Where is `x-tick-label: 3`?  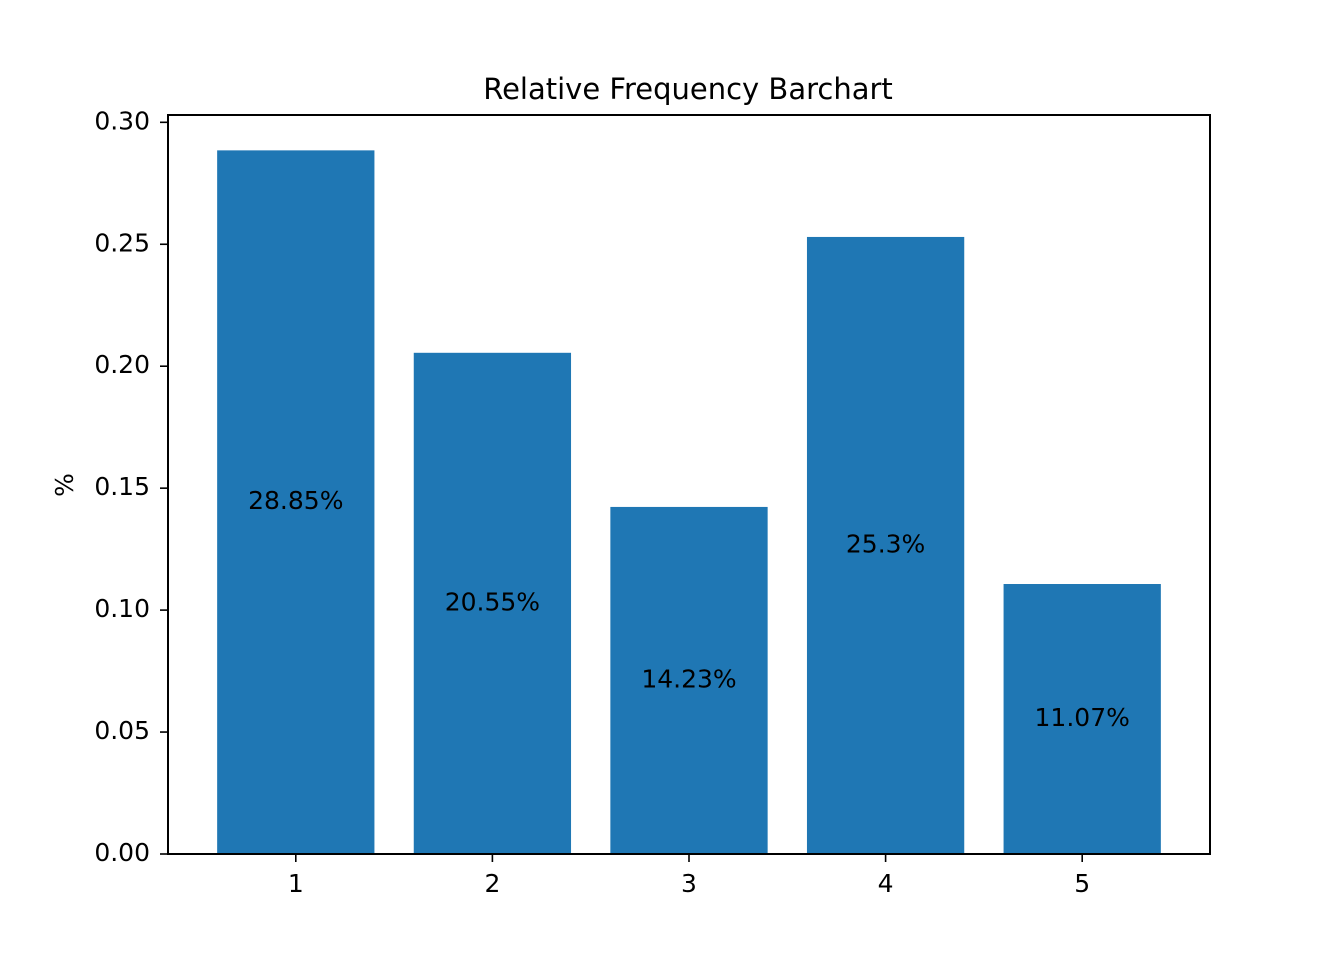
x-tick-label: 3 is located at coordinates (689, 883).